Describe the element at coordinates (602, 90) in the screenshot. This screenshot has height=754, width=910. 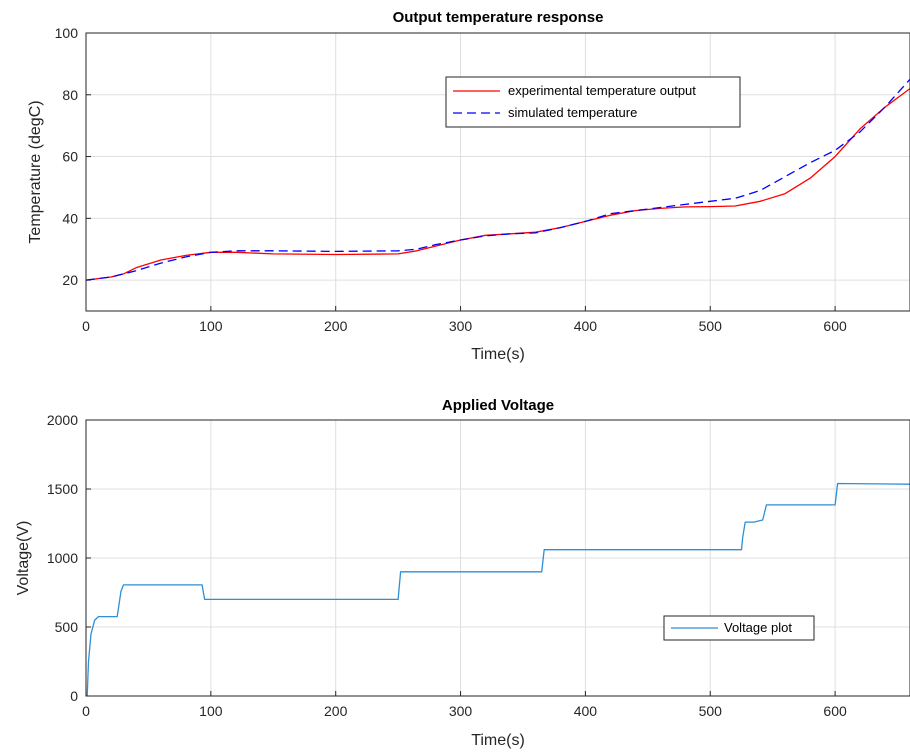
I see `legend-label-experimental: experimental temperature output` at that location.